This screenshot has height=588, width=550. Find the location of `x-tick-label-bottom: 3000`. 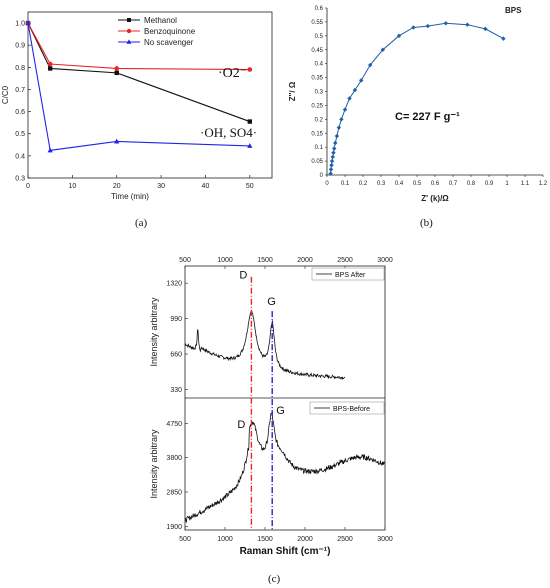

x-tick-label-bottom: 3000 is located at coordinates (385, 539).